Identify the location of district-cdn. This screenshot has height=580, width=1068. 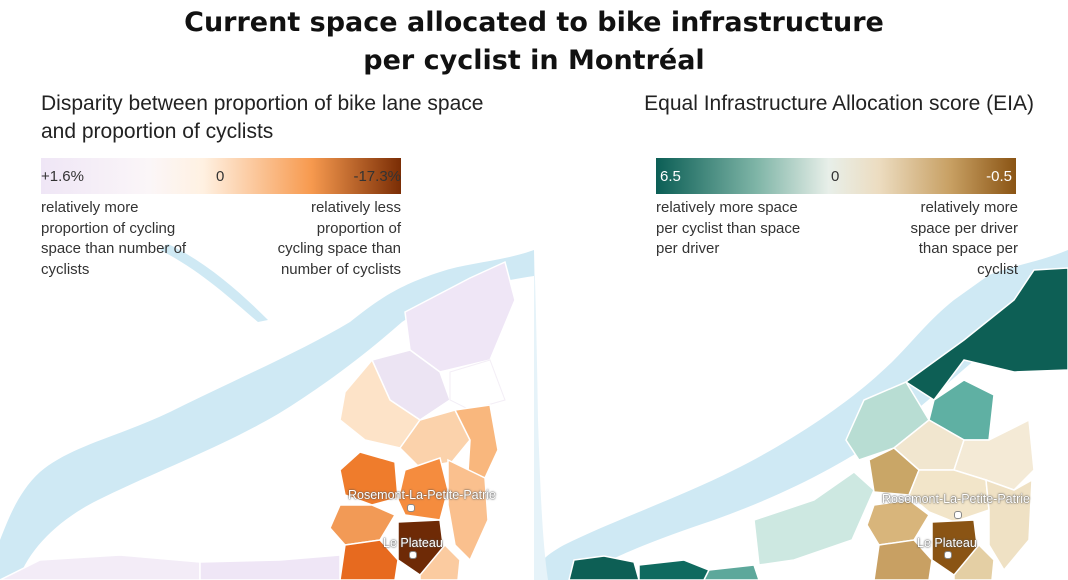
(369, 559).